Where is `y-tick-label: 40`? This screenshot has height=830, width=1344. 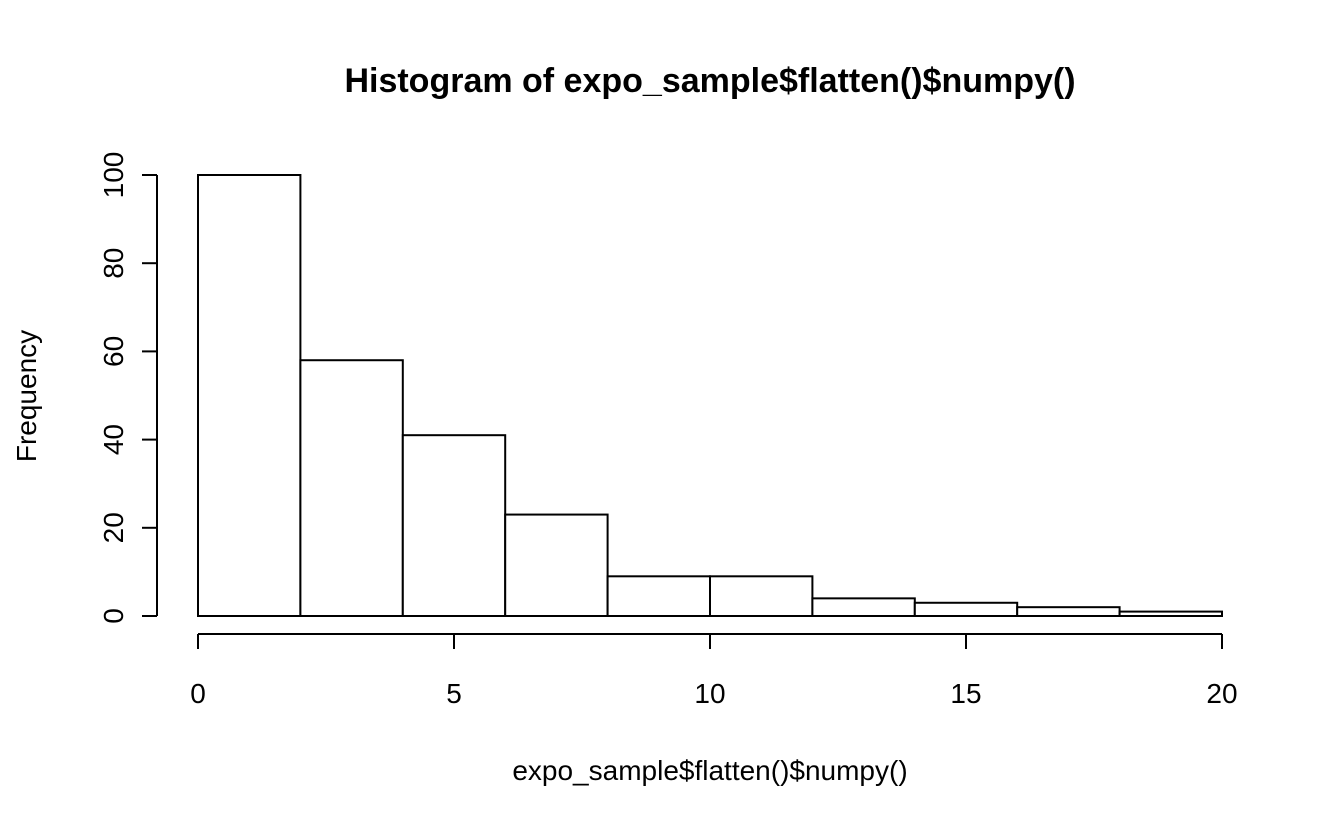 y-tick-label: 40 is located at coordinates (113, 439).